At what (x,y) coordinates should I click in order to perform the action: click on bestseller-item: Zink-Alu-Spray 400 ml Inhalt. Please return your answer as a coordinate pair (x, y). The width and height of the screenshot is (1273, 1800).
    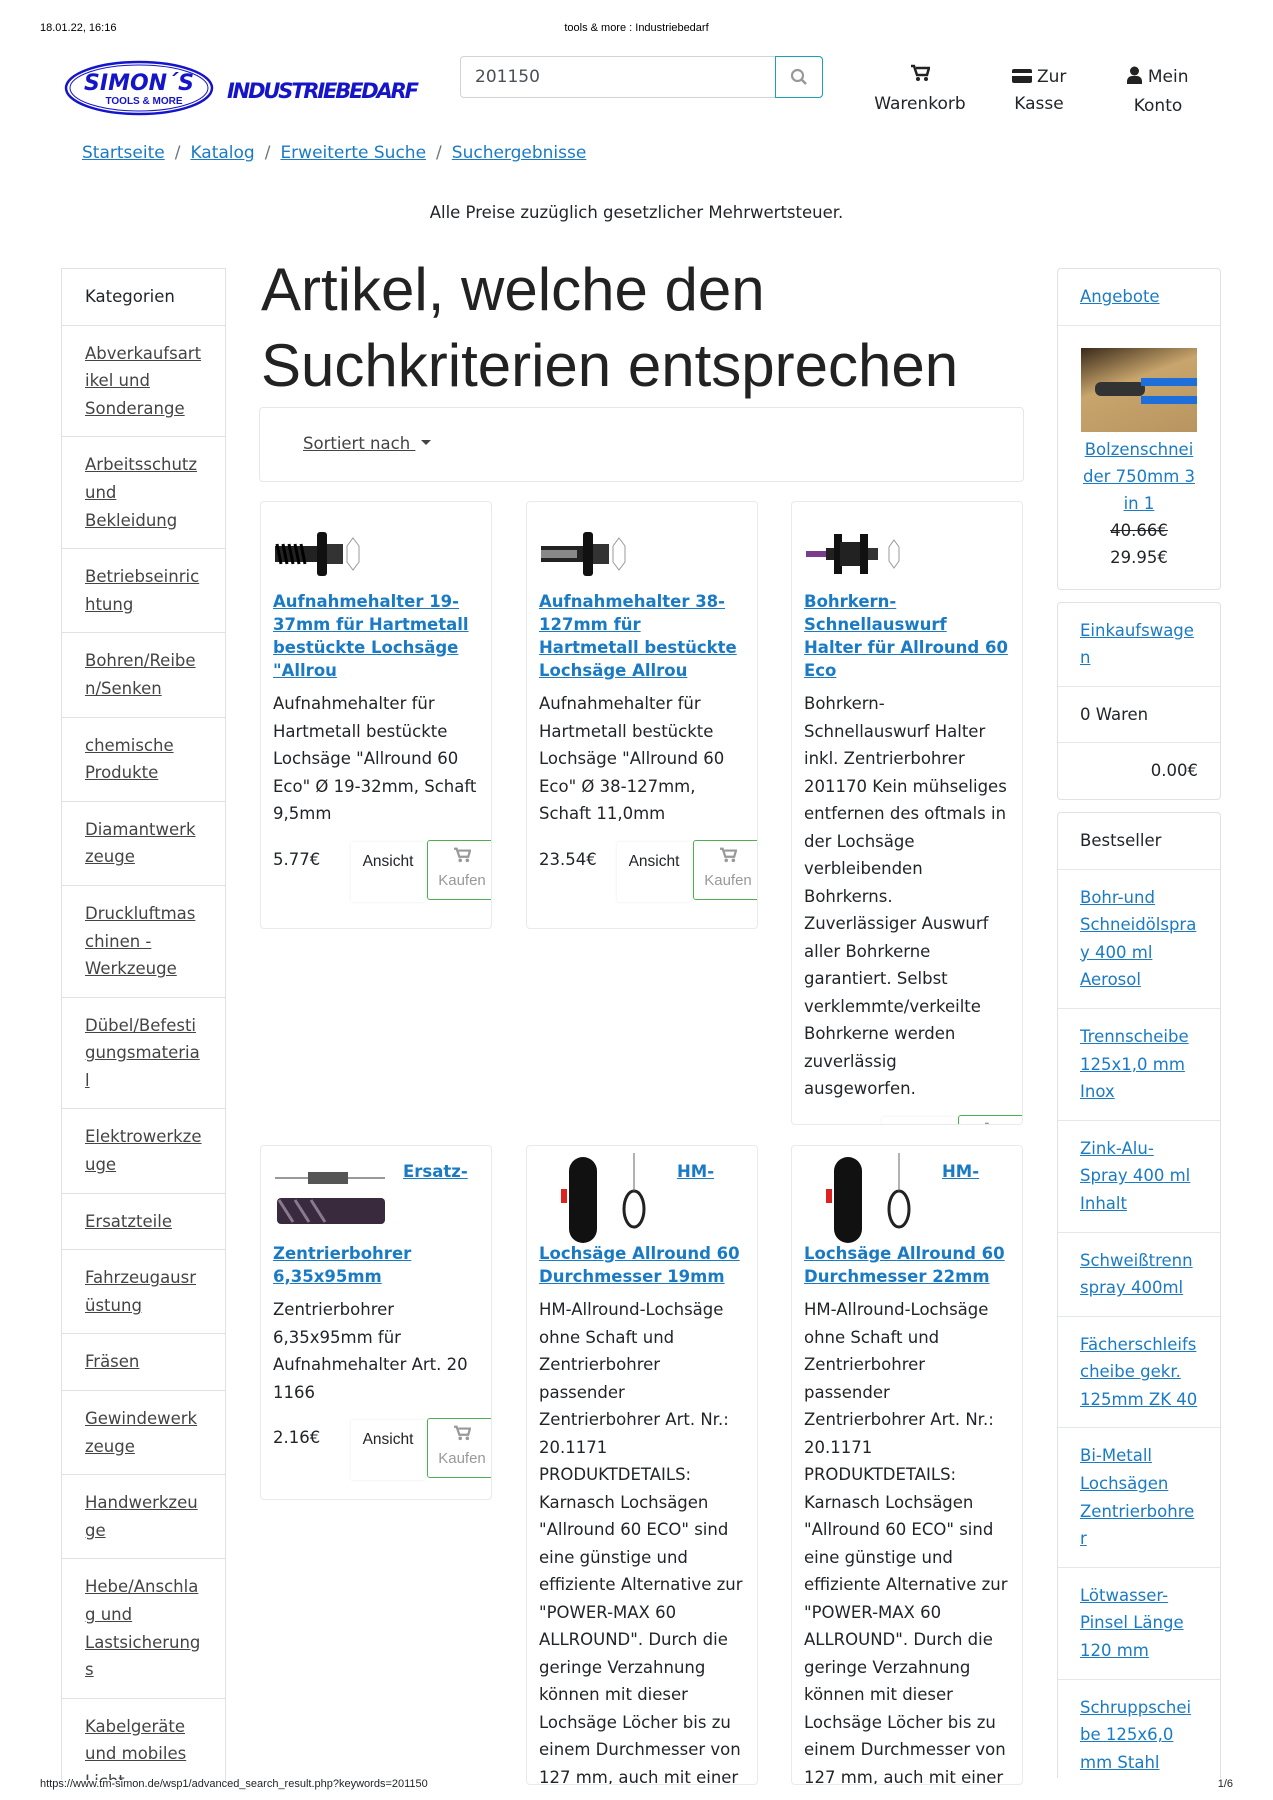
    Looking at the image, I should click on (1139, 1177).